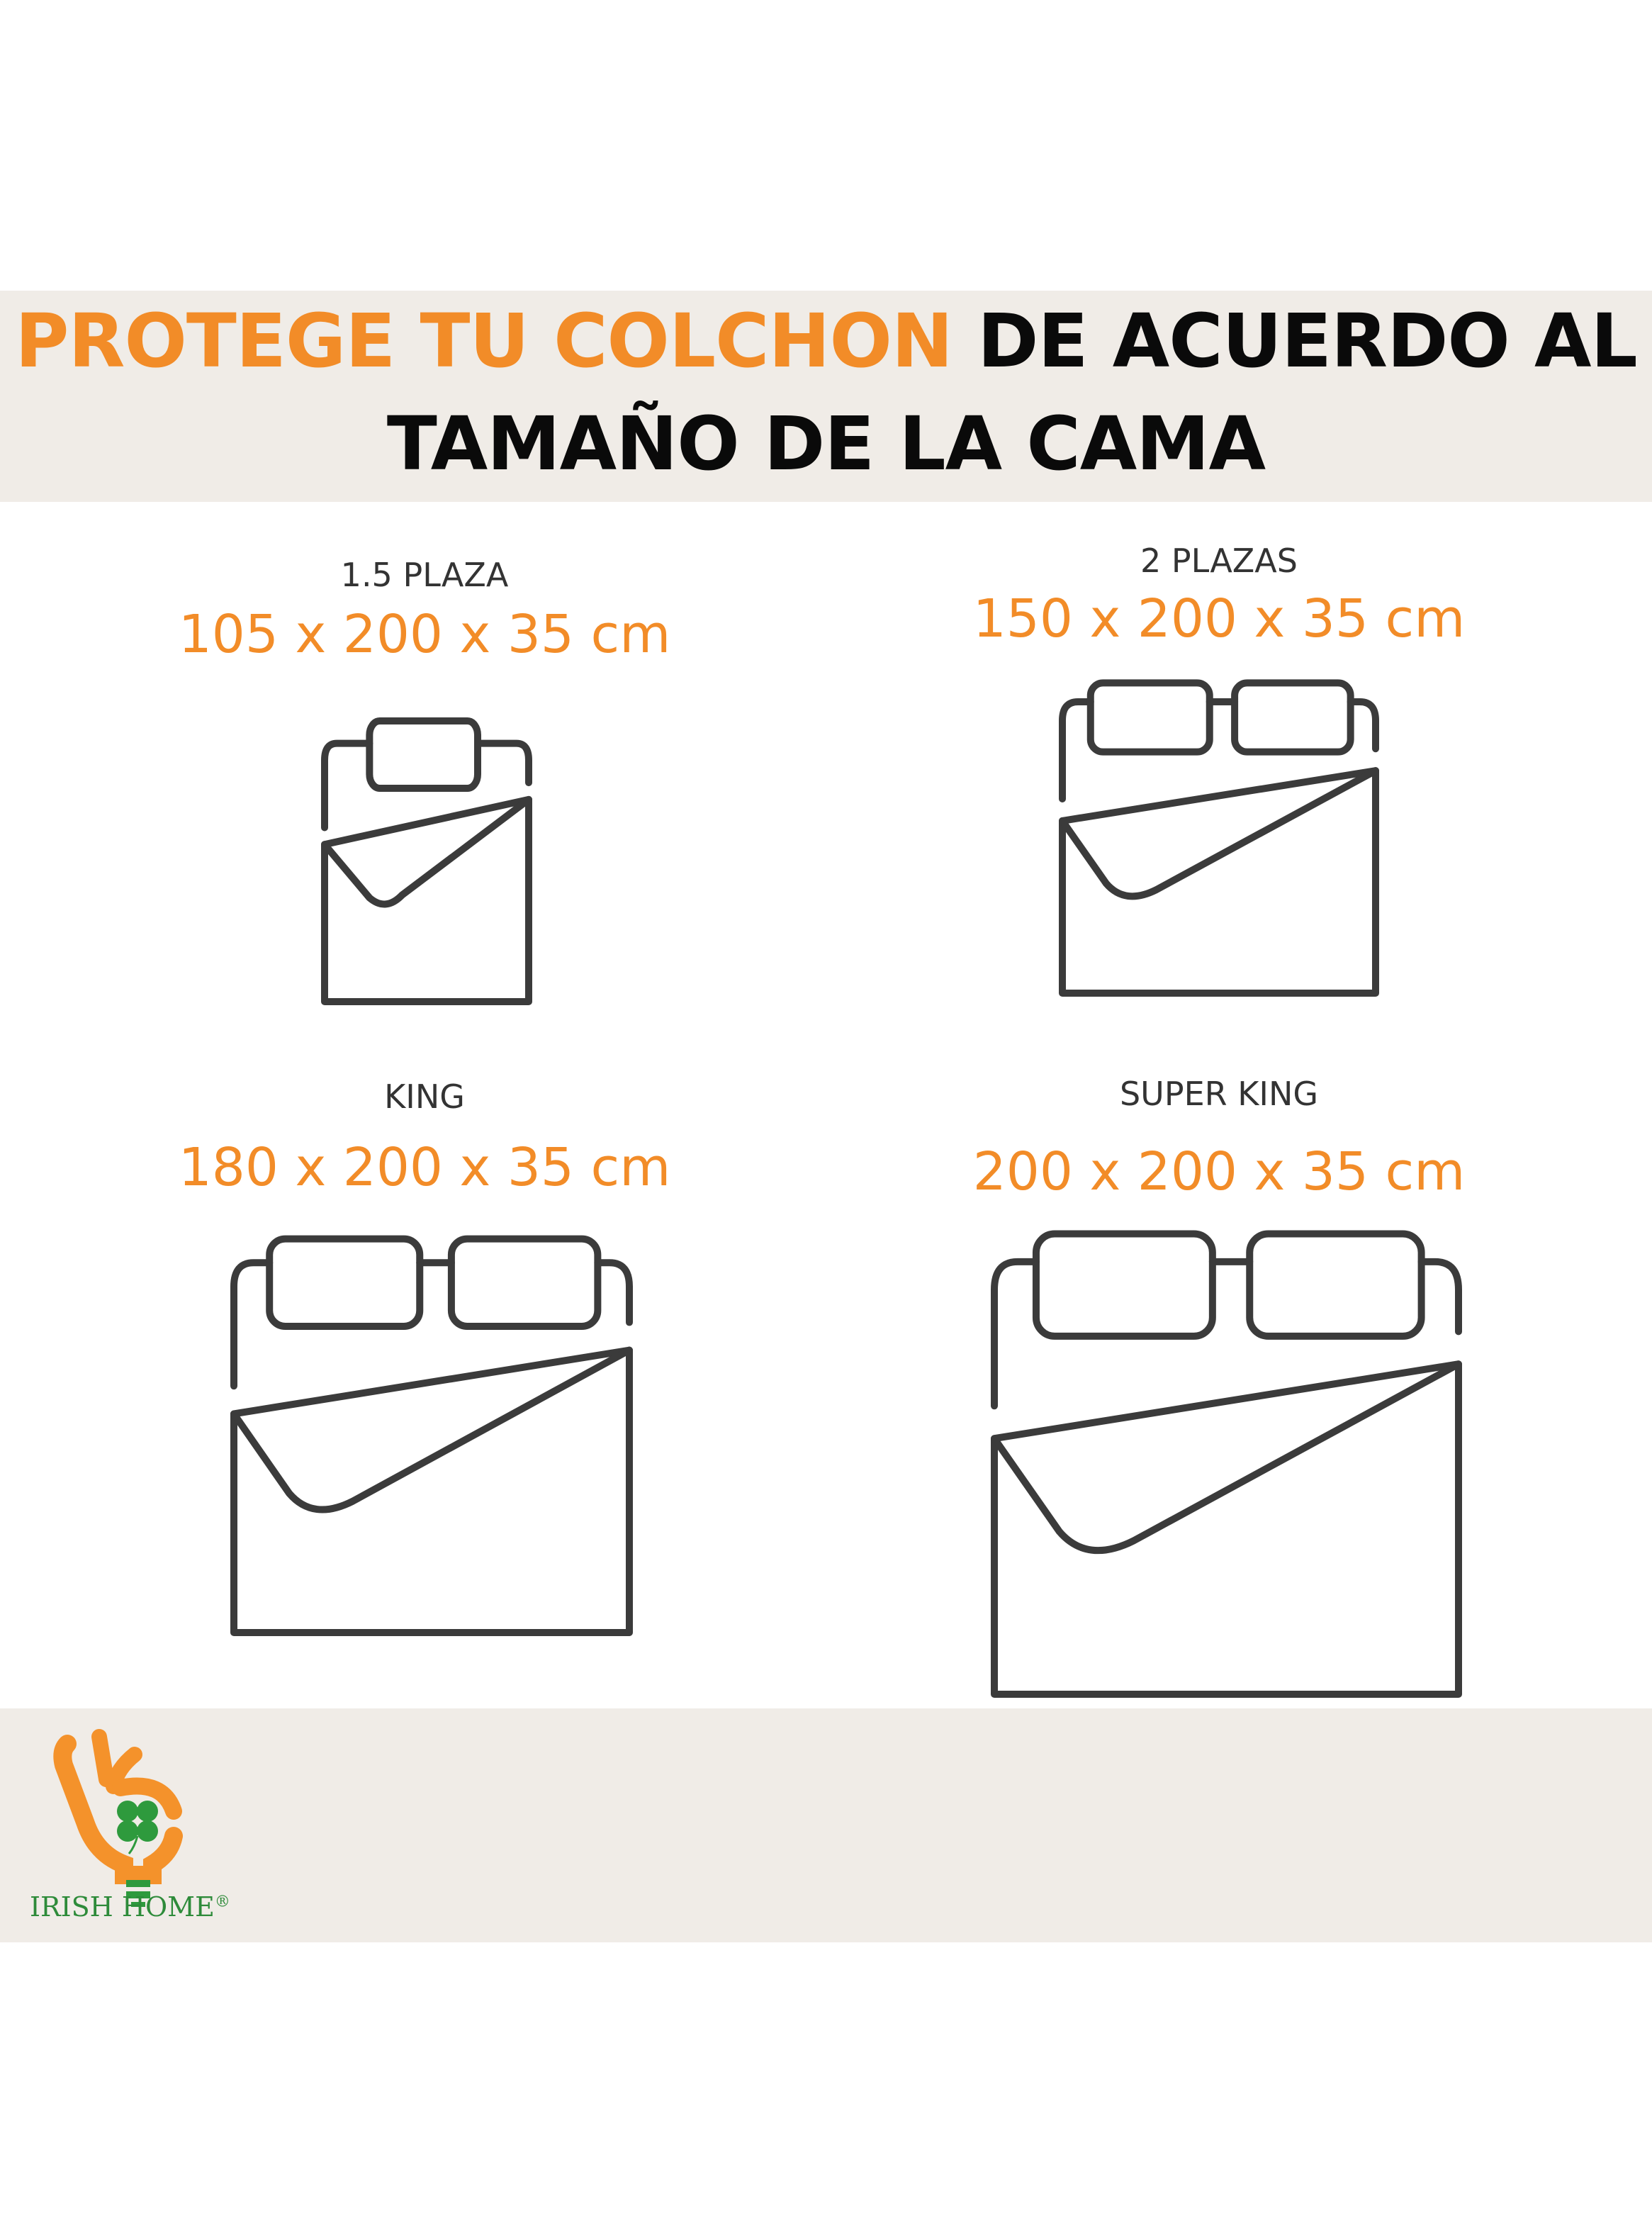 The image size is (1652, 2233). Describe the element at coordinates (424, 575) in the screenshot. I see `size-label-1-5-plaza: 1.5 PLAZA` at that location.